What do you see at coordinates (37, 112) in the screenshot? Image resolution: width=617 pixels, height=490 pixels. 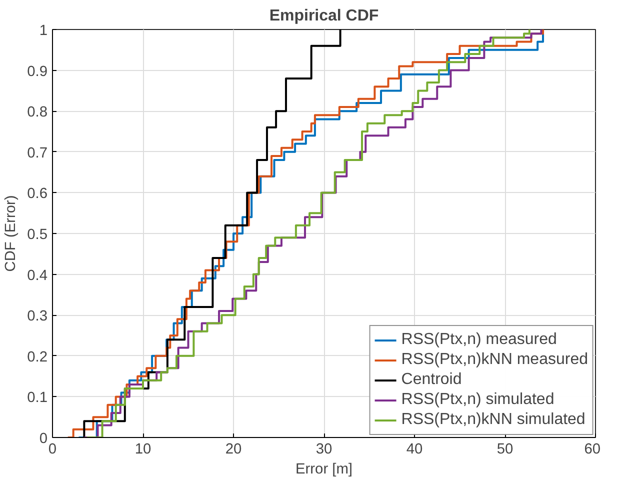 I see `y-tick-label: 0.8` at bounding box center [37, 112].